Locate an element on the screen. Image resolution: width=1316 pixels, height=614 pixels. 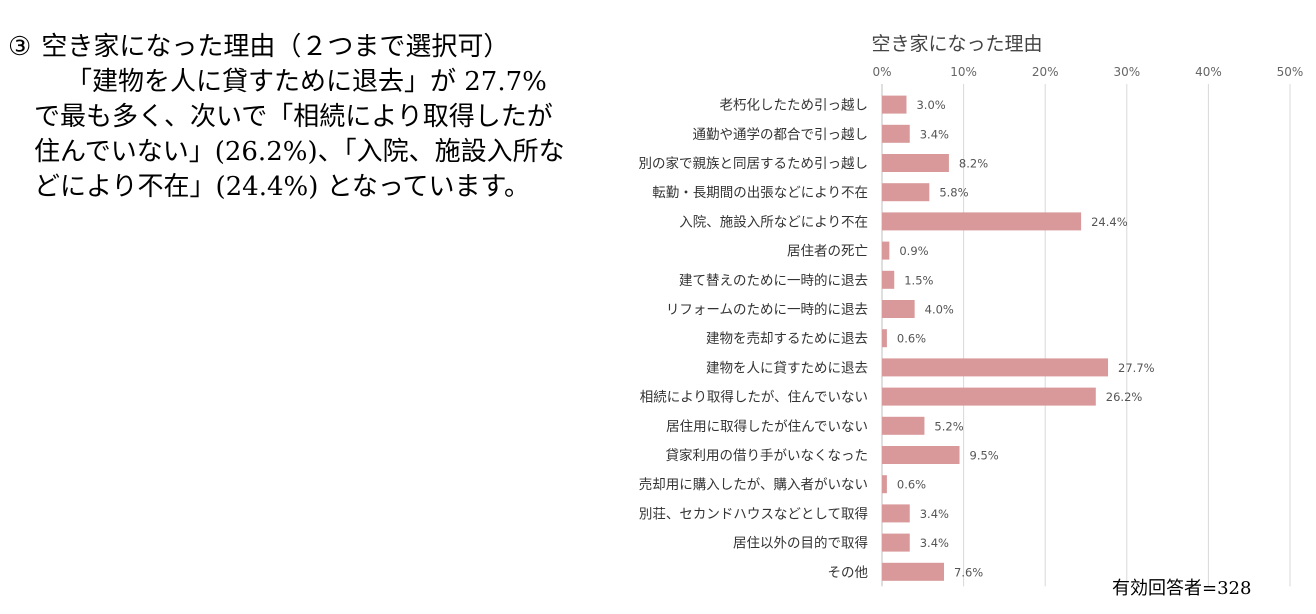
category-label: 通勤や通学の都合で引っ越し is located at coordinates (781, 135).